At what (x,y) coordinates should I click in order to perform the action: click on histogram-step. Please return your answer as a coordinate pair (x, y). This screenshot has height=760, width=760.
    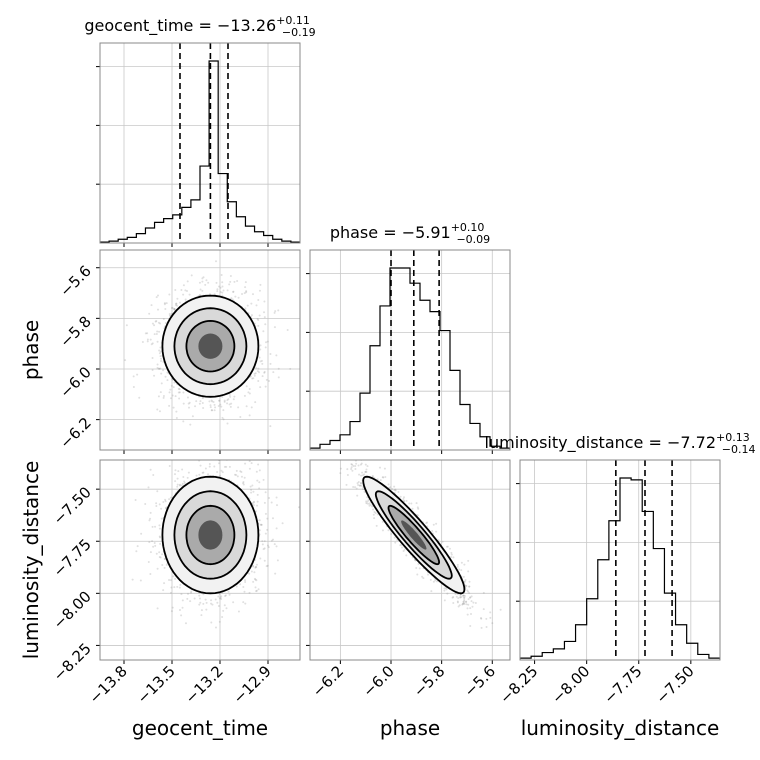
    Looking at the image, I should click on (410, 358).